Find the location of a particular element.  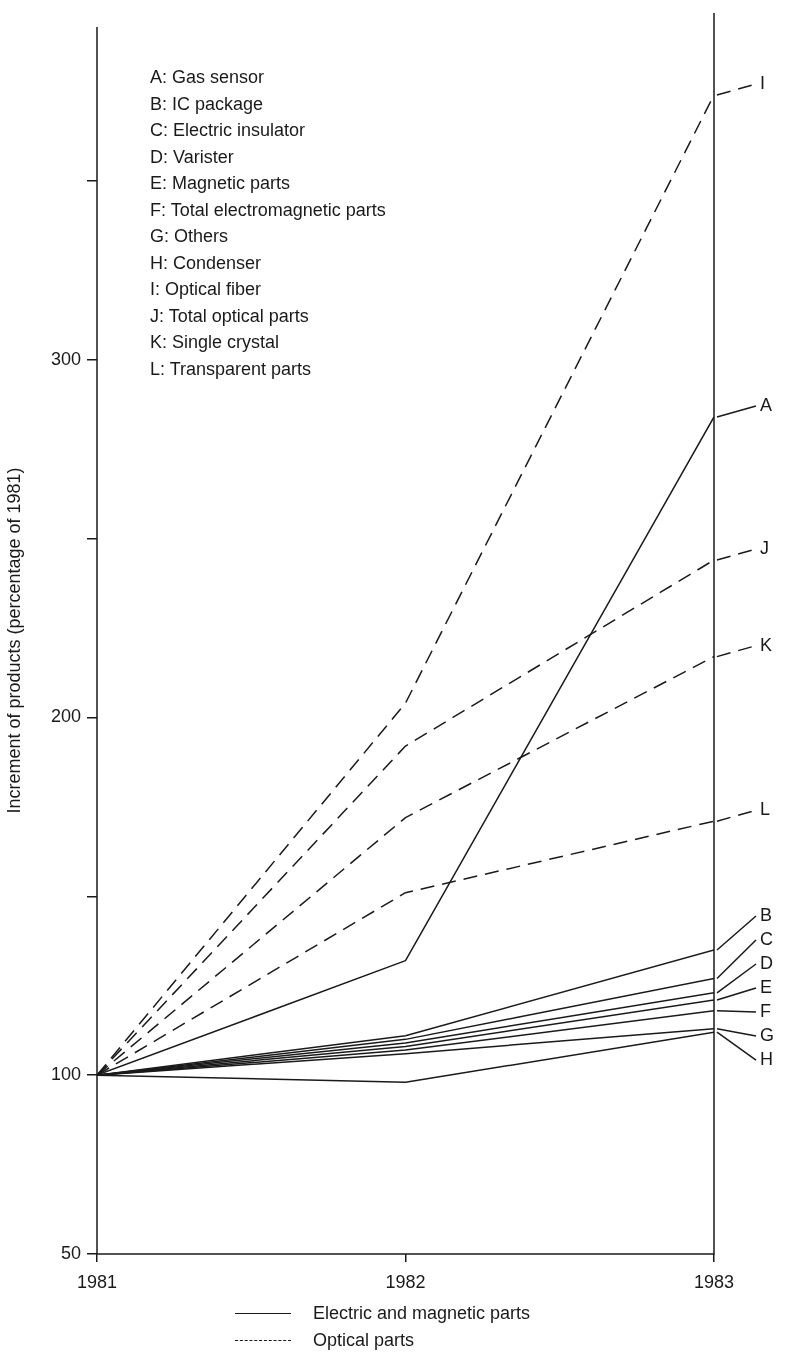

annotation: H: Condenser is located at coordinates (206, 263).